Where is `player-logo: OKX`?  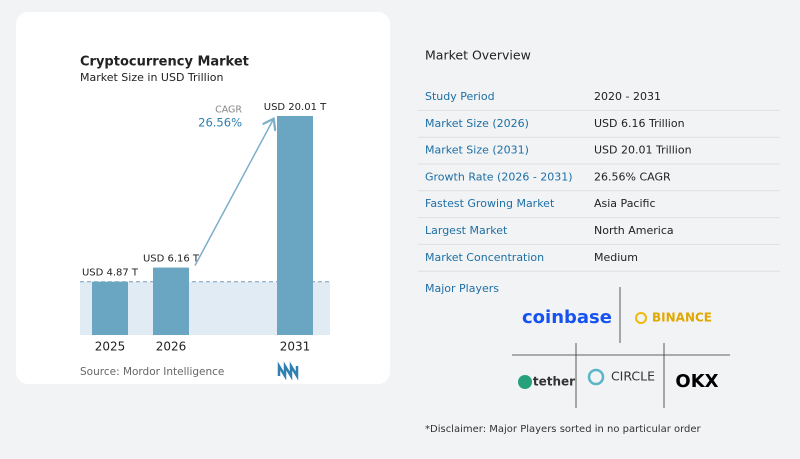
player-logo: OKX is located at coordinates (696, 381).